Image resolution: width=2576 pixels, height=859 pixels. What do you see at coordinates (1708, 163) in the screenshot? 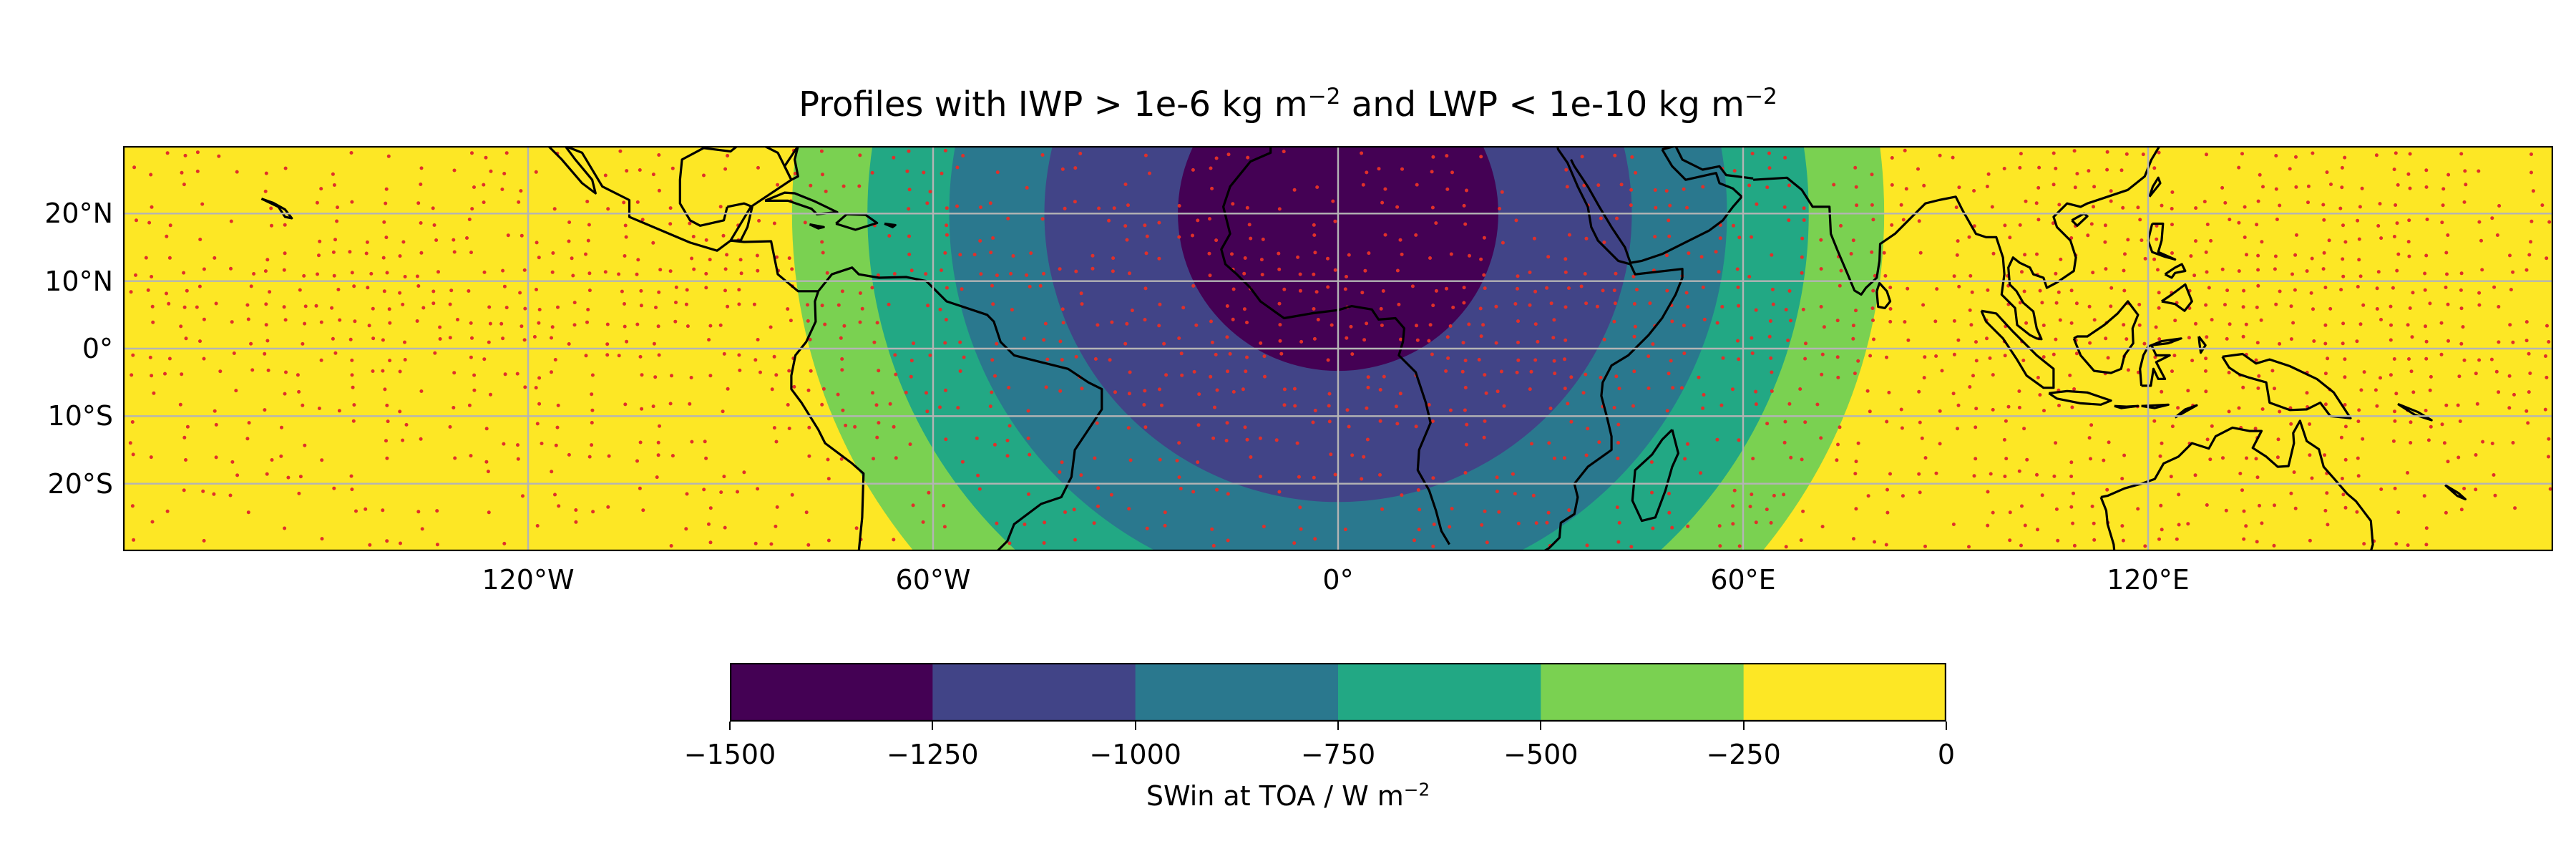
I see `coast-persian-gulf` at bounding box center [1708, 163].